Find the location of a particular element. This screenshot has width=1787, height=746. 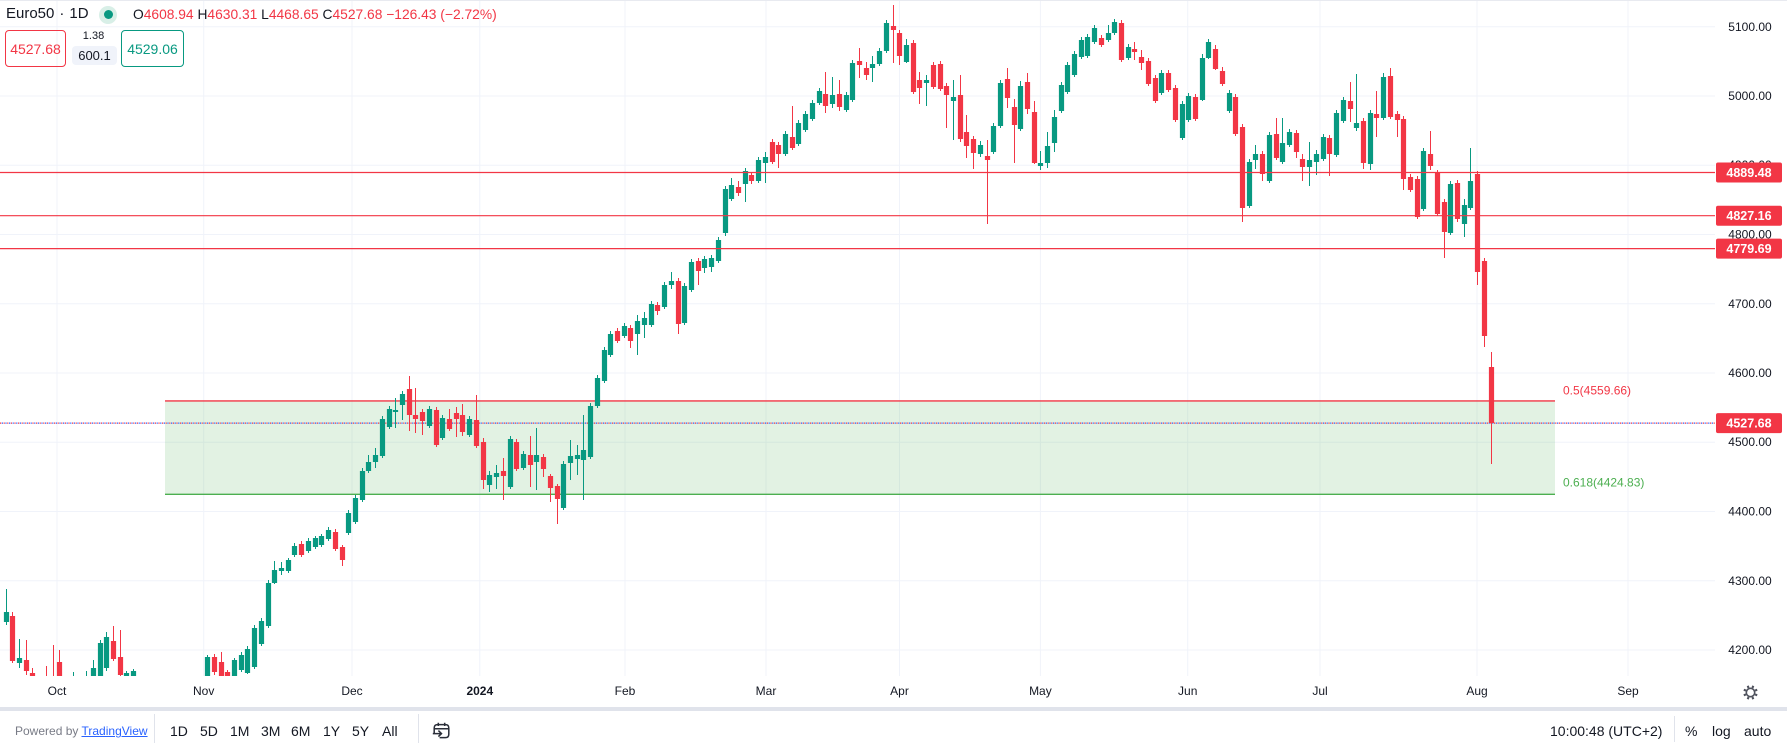

svg-text: 4527.68 is located at coordinates (1748, 424).